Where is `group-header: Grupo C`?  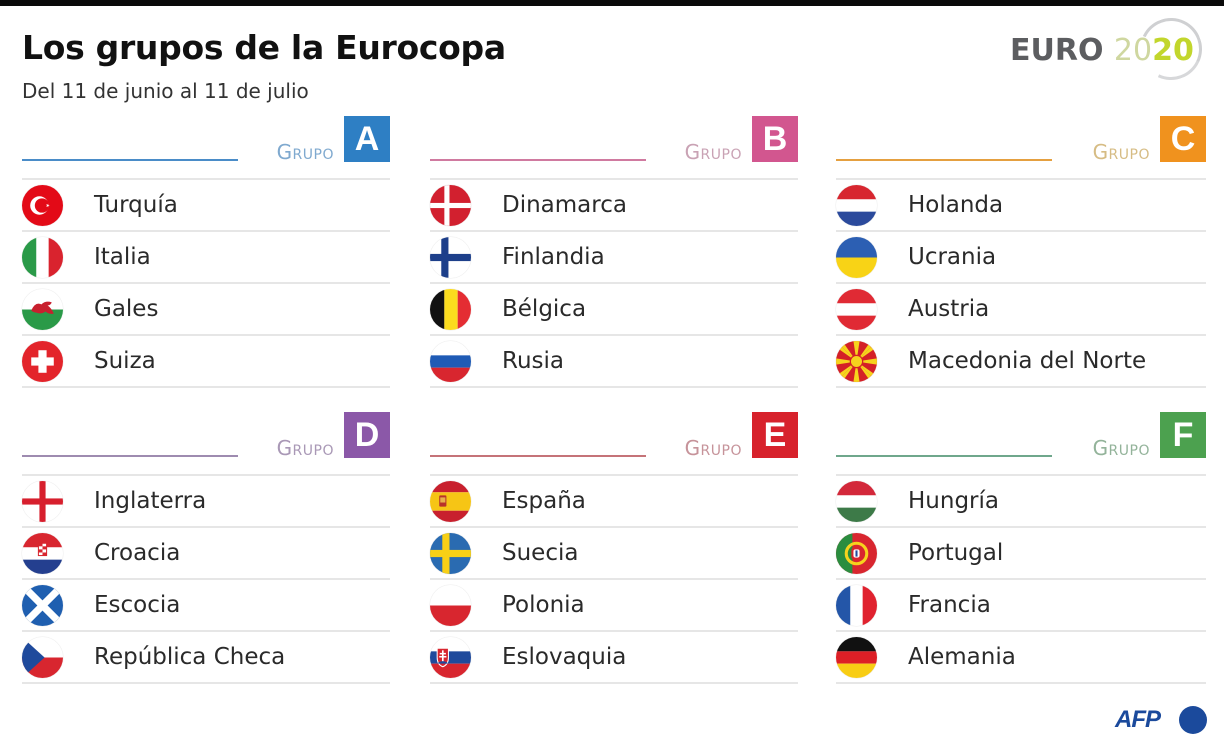
group-header: Grupo C is located at coordinates (1021, 147).